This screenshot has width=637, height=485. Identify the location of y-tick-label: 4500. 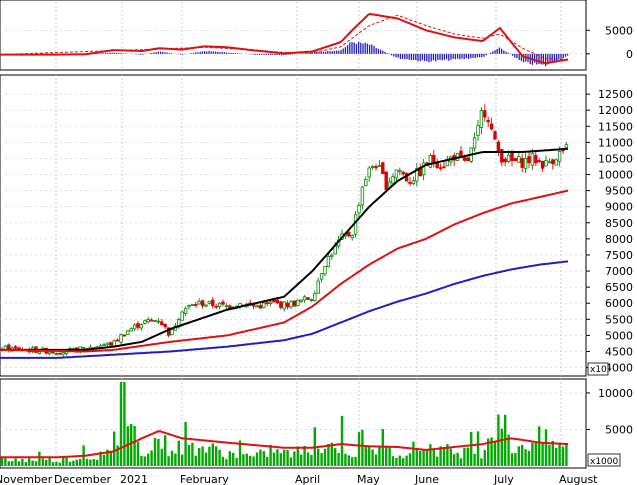
(619, 351).